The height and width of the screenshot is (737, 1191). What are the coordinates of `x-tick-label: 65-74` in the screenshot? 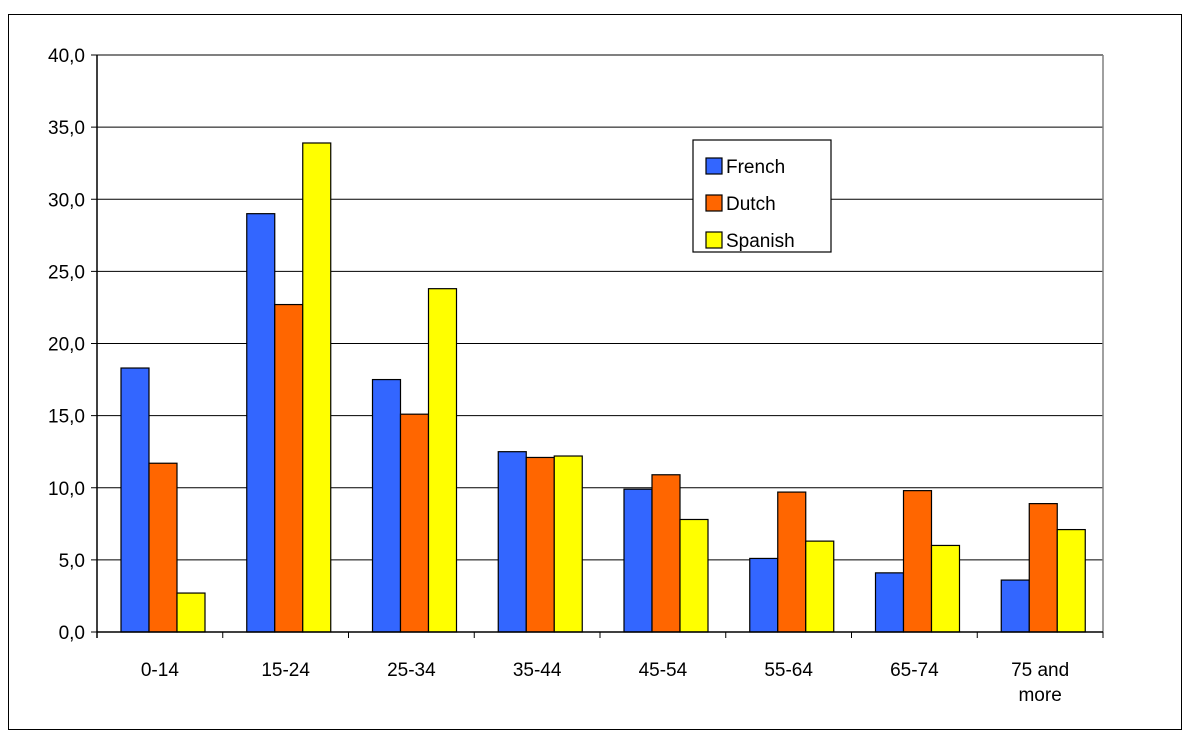 It's located at (914, 670).